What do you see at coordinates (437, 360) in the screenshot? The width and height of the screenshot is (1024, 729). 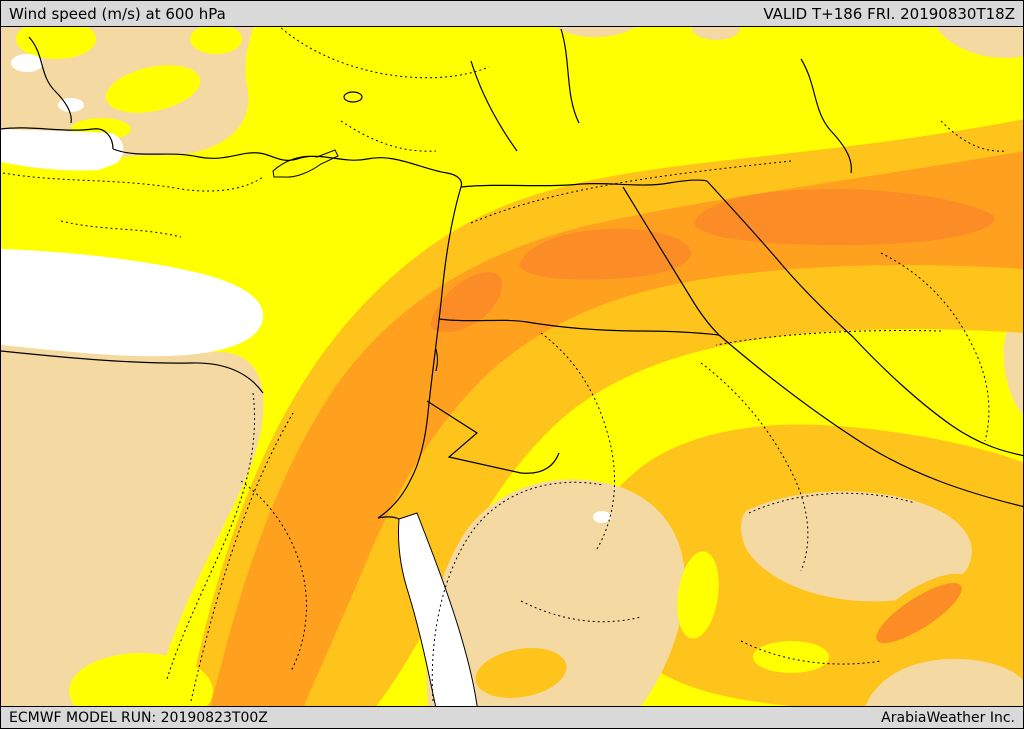 I see `dead-sea-line` at bounding box center [437, 360].